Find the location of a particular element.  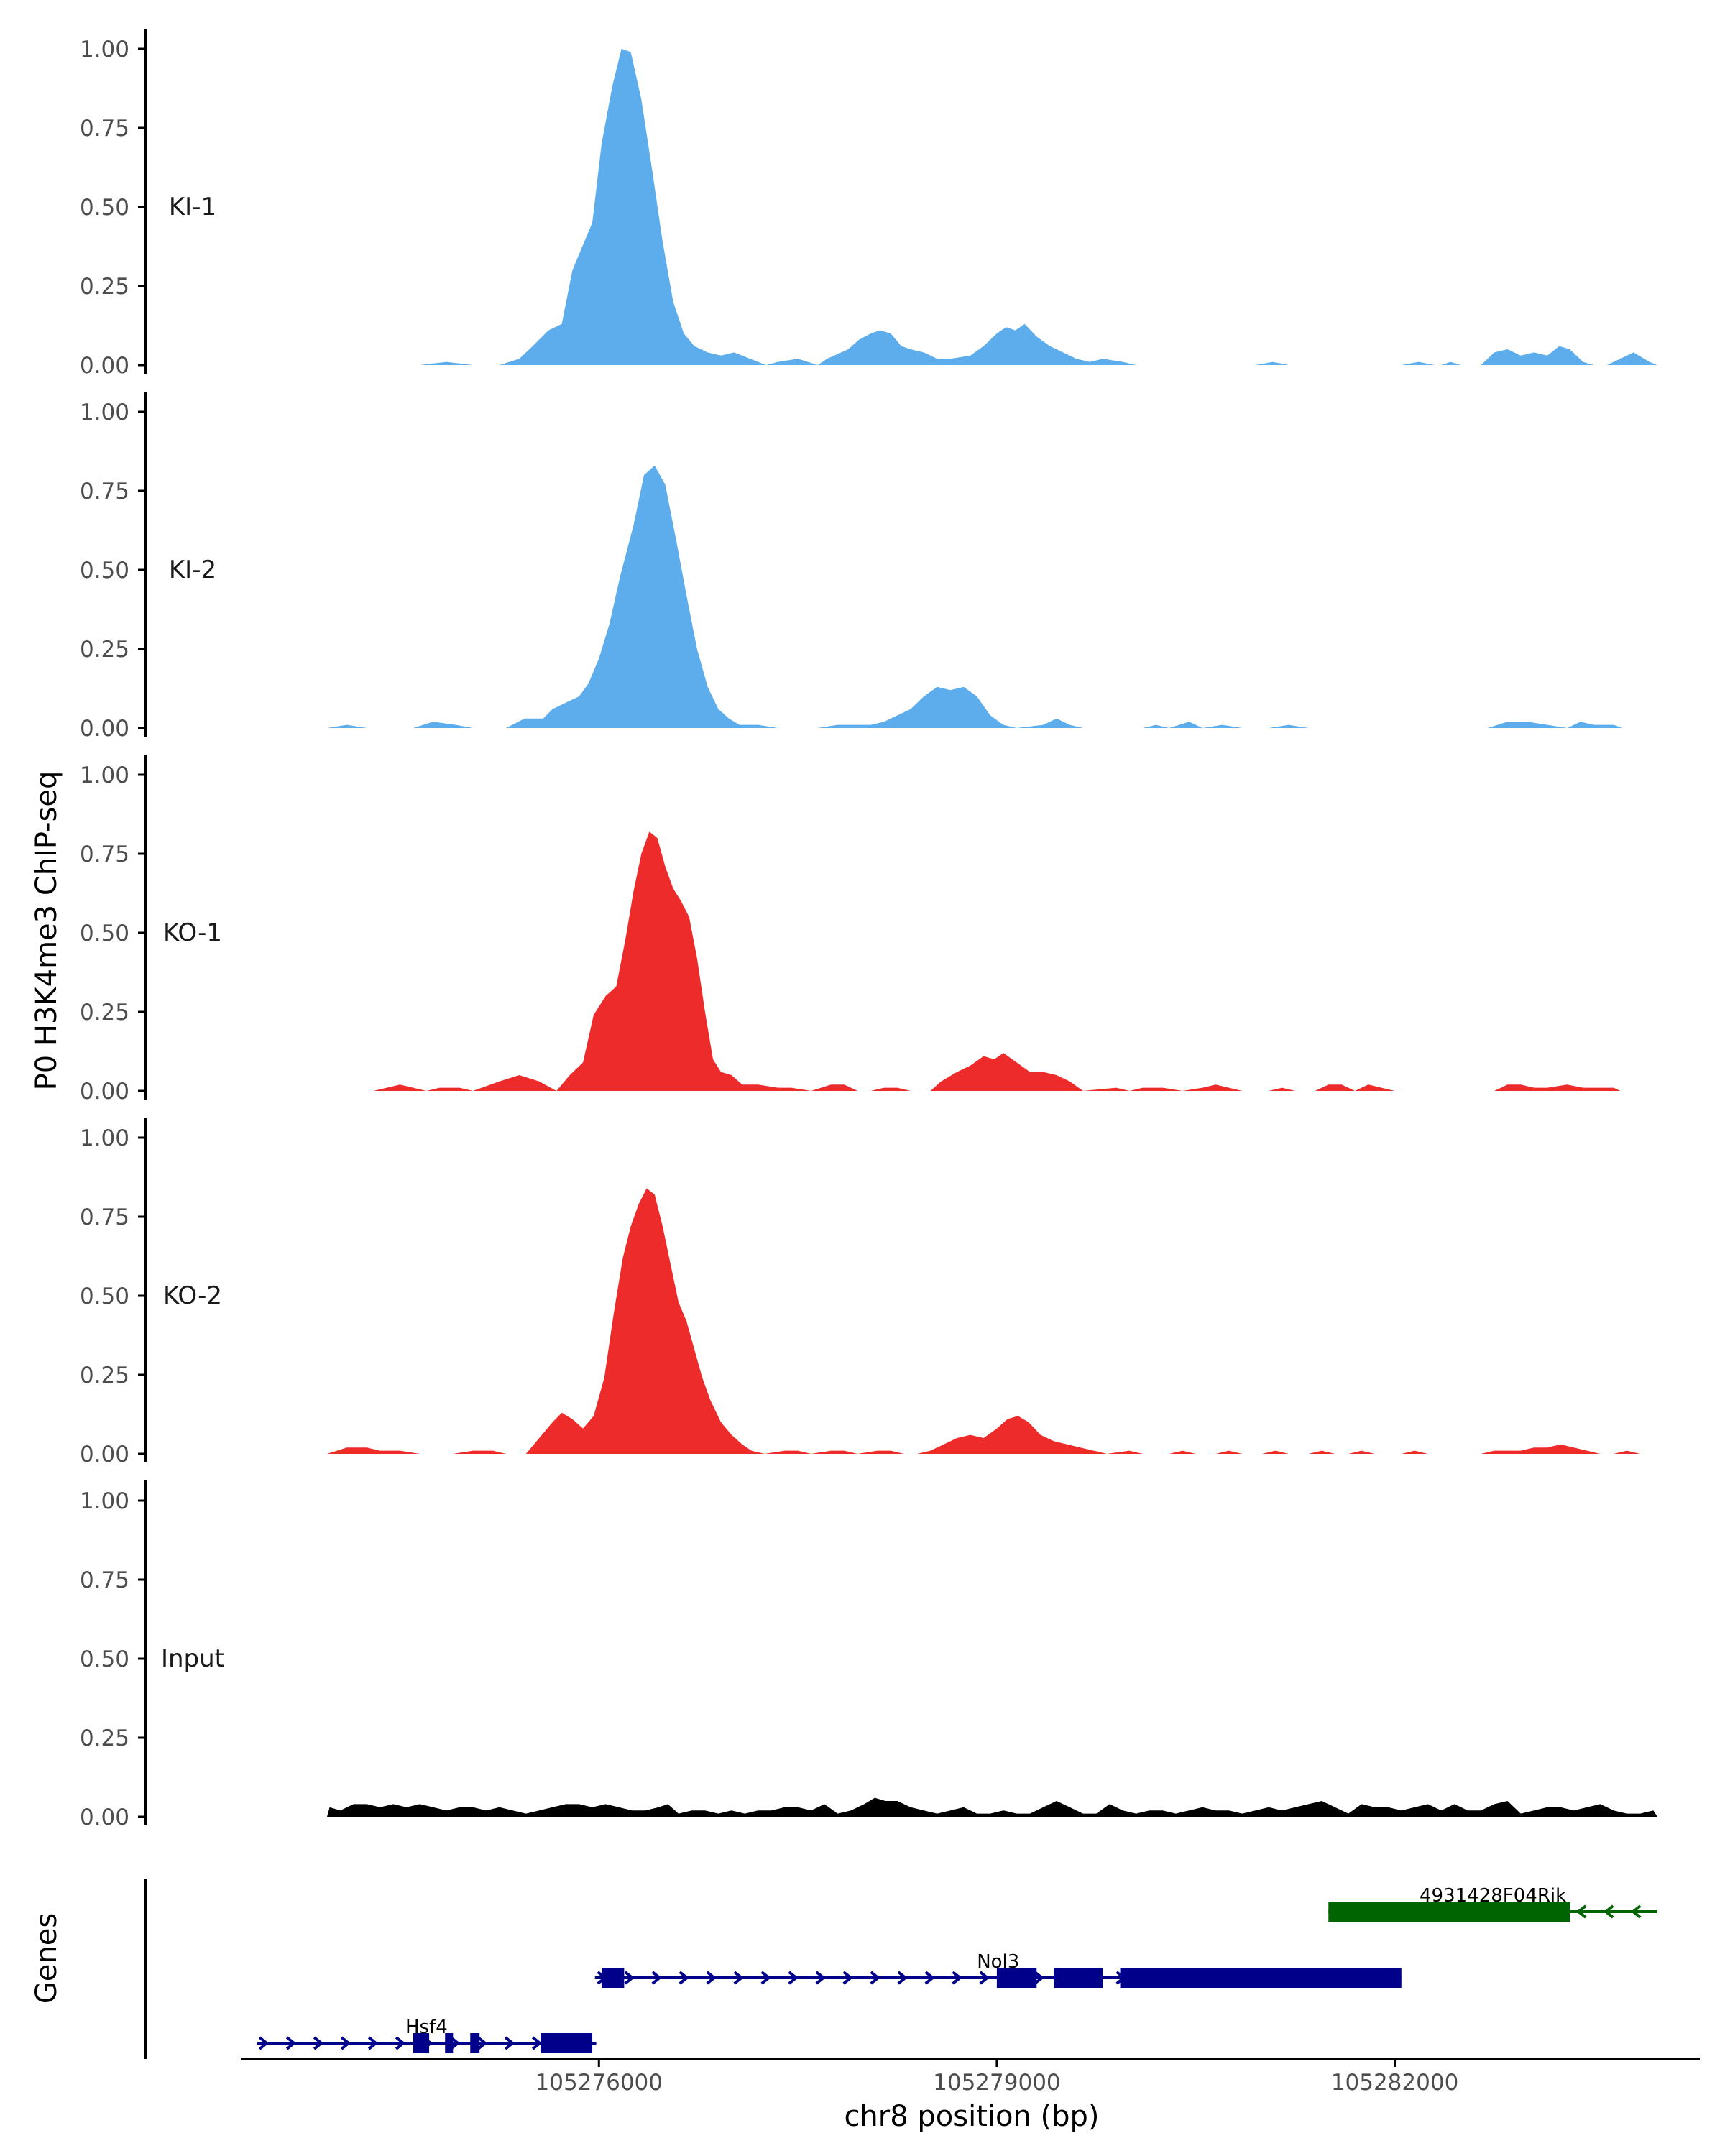

gene-label: Hsf4 is located at coordinates (426, 2027).